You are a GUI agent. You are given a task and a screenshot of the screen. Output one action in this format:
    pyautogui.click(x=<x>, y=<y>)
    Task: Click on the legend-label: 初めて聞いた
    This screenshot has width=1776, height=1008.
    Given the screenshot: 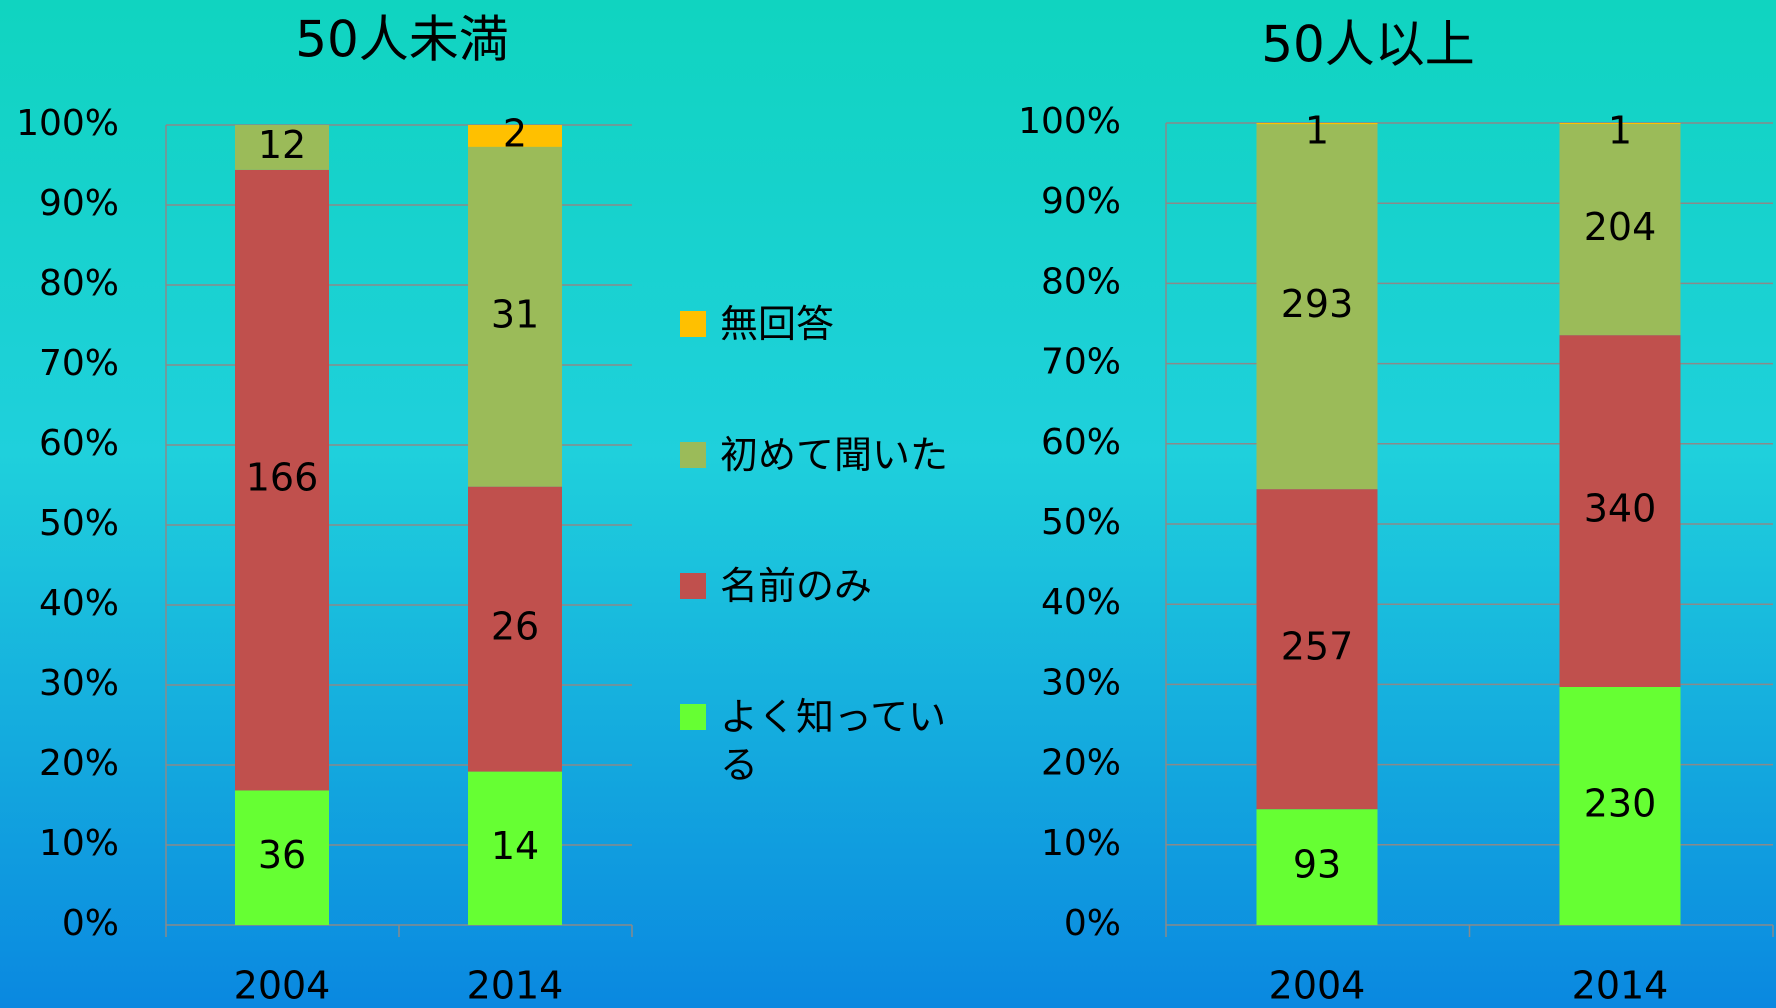 What is the action you would take?
    pyautogui.click(x=834, y=455)
    